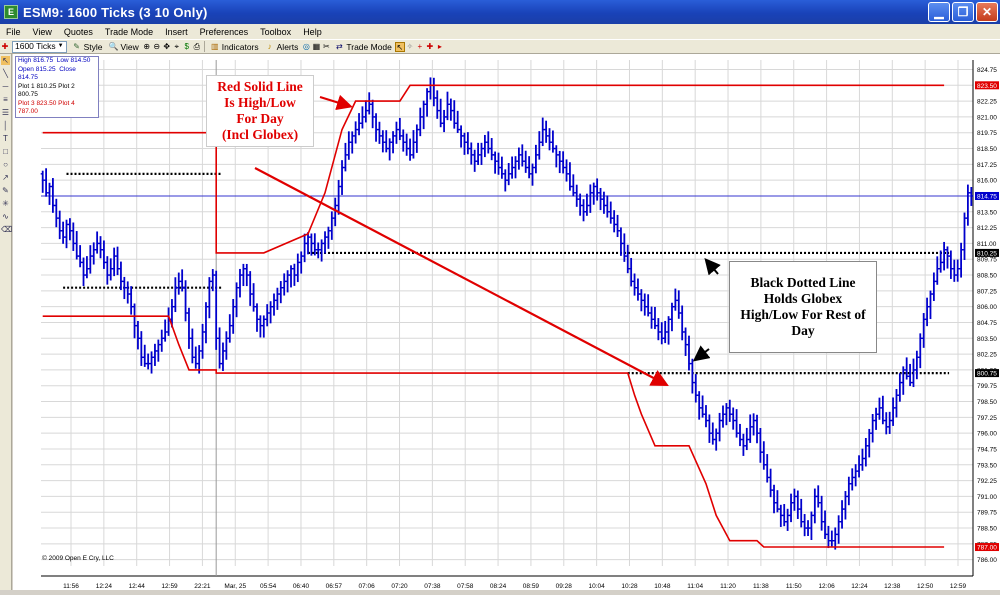  I want to click on crosshair-icon: ⌖, so click(177, 46).